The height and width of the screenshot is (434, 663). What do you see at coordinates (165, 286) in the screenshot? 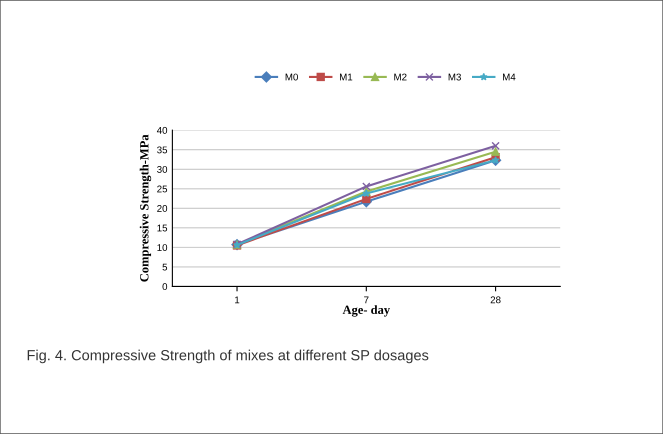
I see `y-tick-label: 0` at bounding box center [165, 286].